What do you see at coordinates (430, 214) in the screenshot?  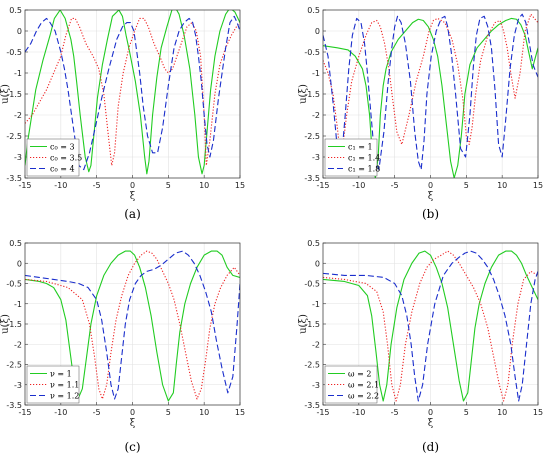 I see `panel-caption: (b)` at bounding box center [430, 214].